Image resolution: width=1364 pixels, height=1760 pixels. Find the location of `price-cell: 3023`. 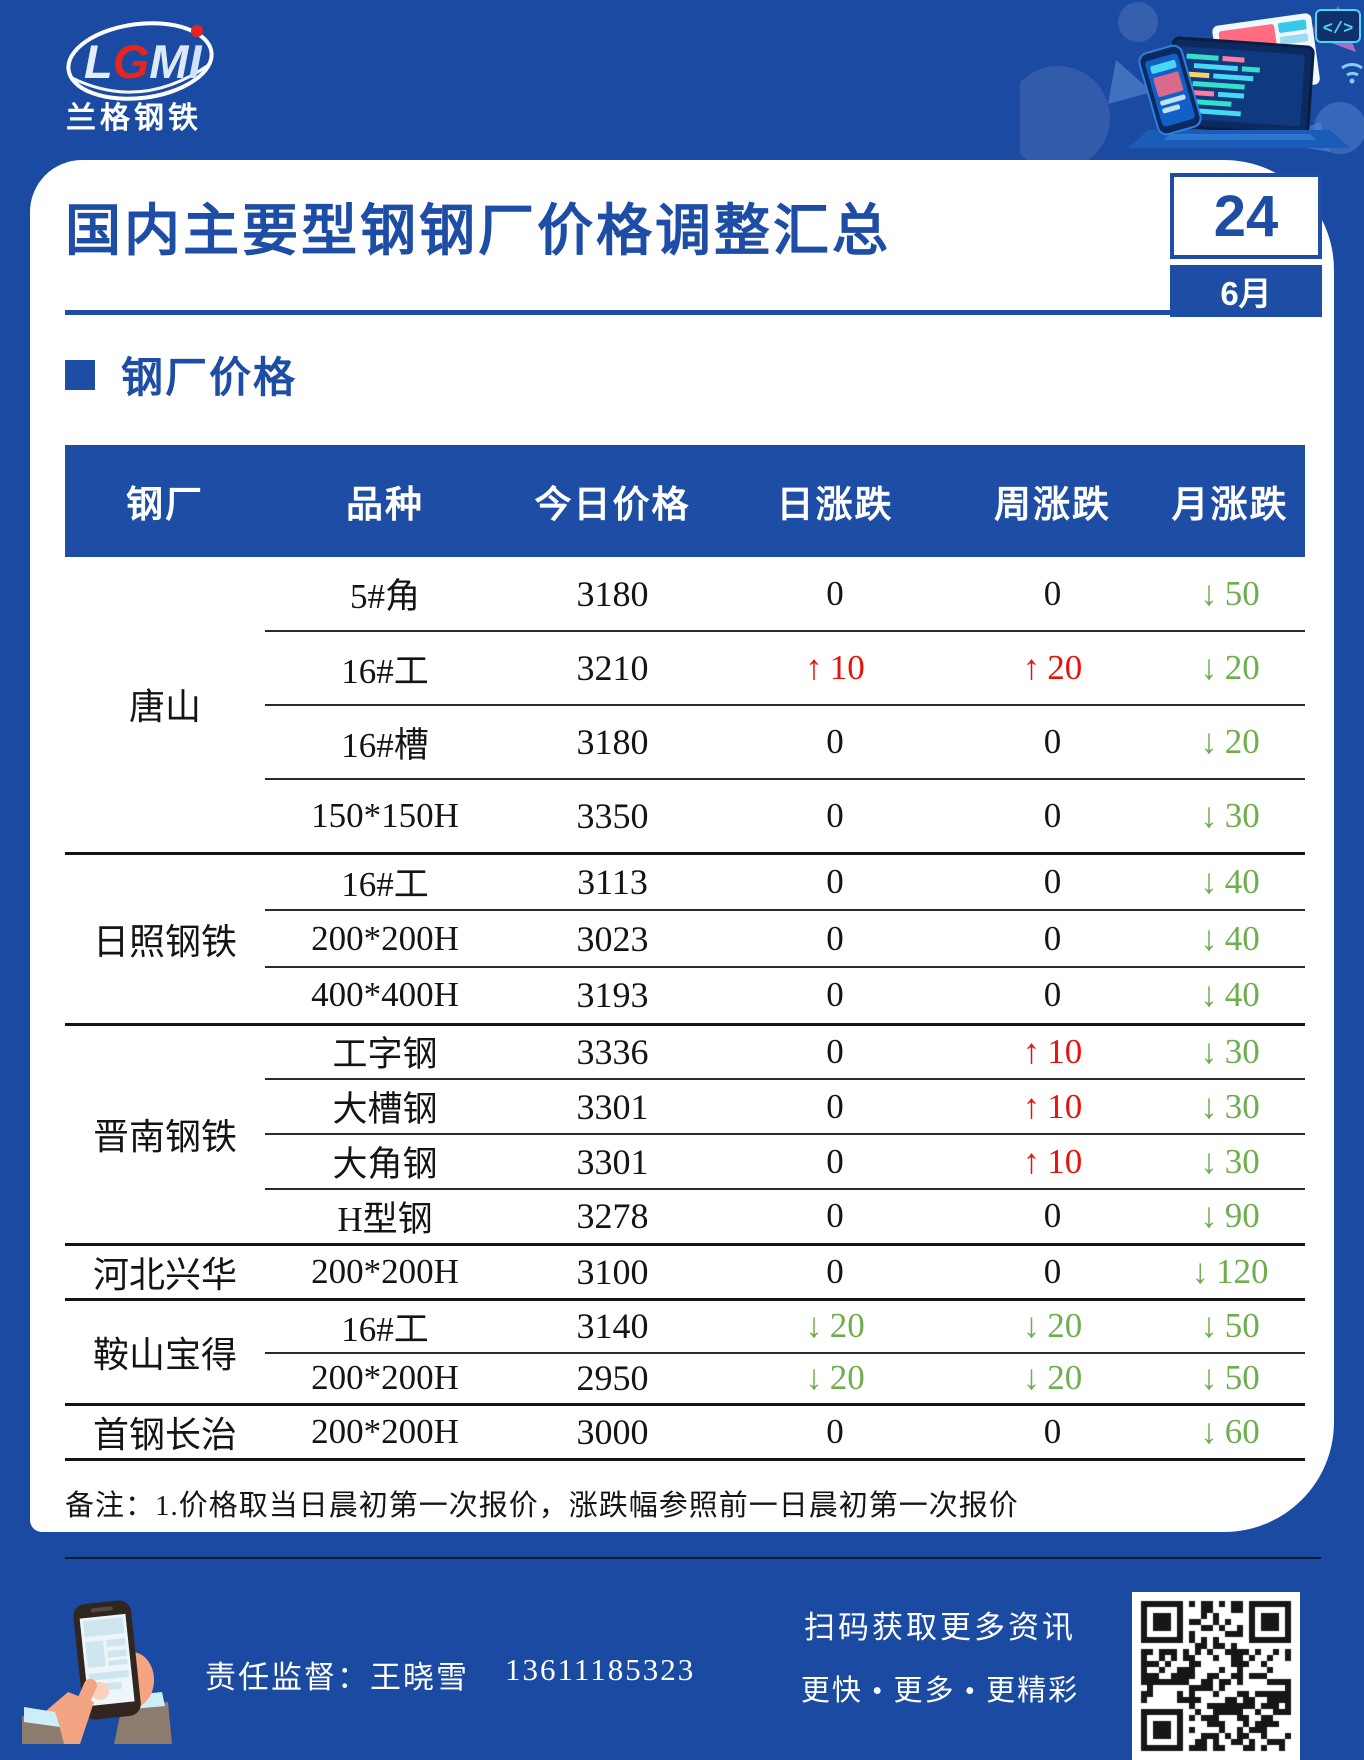

price-cell: 3023 is located at coordinates (612, 939).